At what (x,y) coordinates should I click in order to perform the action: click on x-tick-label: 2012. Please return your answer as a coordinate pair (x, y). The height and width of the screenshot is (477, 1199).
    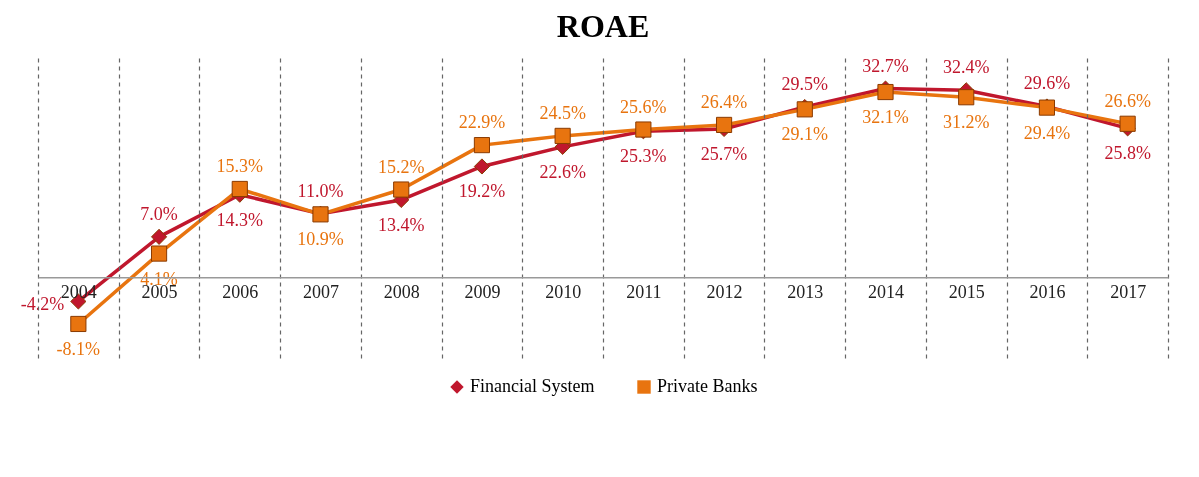
    Looking at the image, I should click on (724, 291).